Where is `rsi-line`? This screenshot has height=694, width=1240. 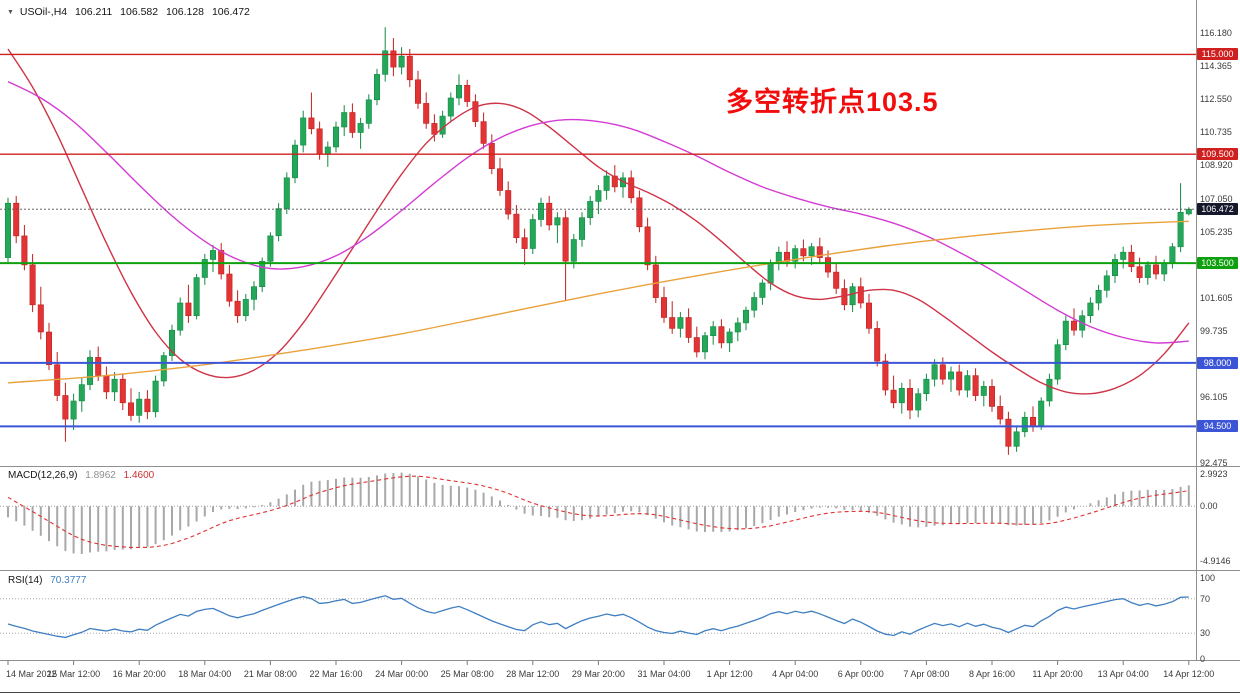
rsi-line is located at coordinates (598, 617).